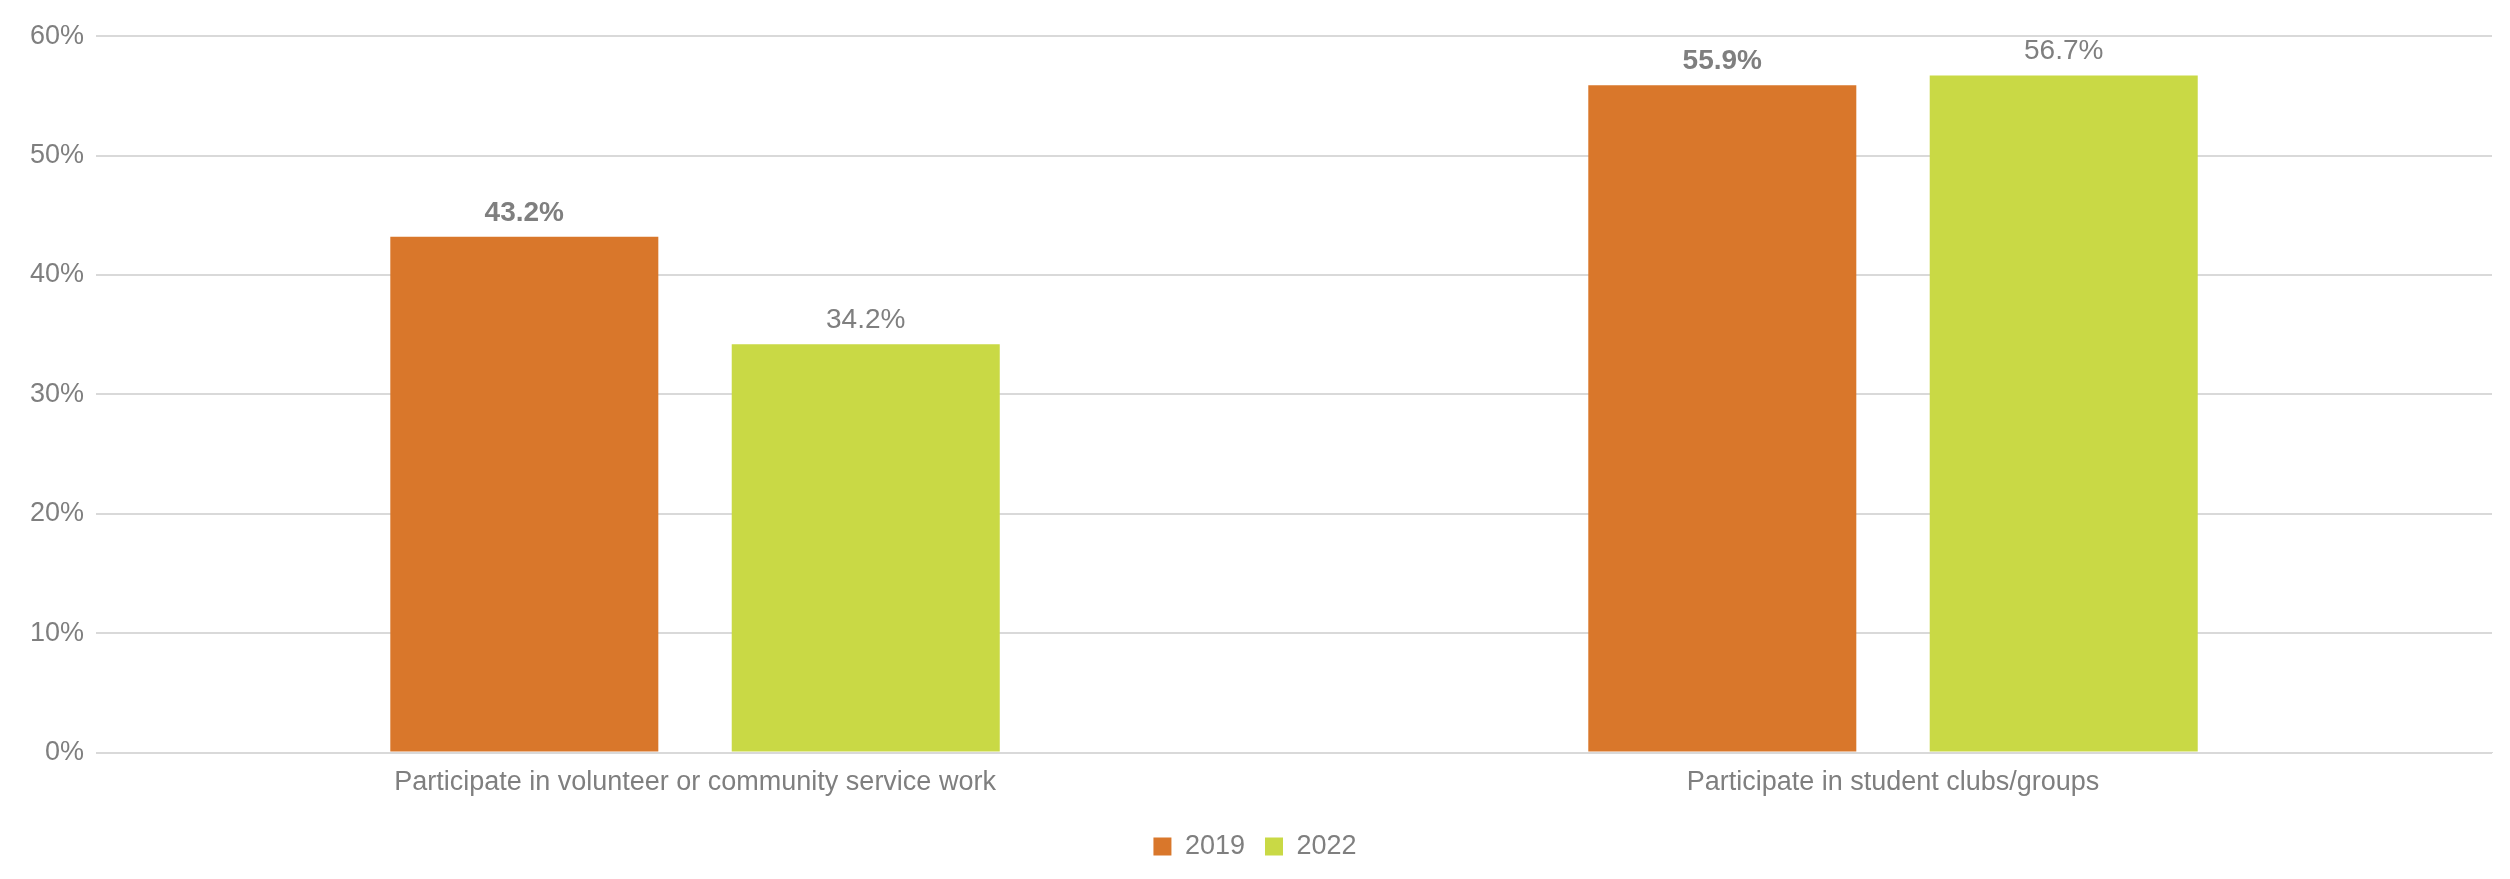 This screenshot has height=879, width=2510. What do you see at coordinates (57, 34) in the screenshot?
I see `y-tick-label: 60%` at bounding box center [57, 34].